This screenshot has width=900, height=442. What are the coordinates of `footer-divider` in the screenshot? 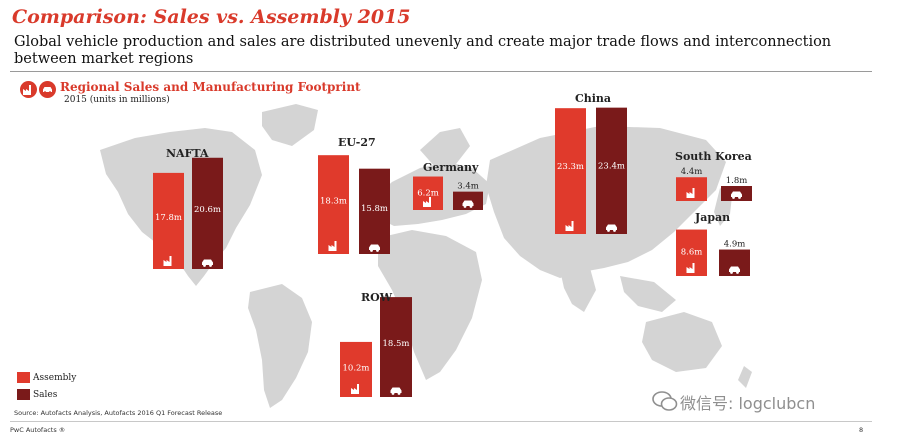 It's located at (441, 421).